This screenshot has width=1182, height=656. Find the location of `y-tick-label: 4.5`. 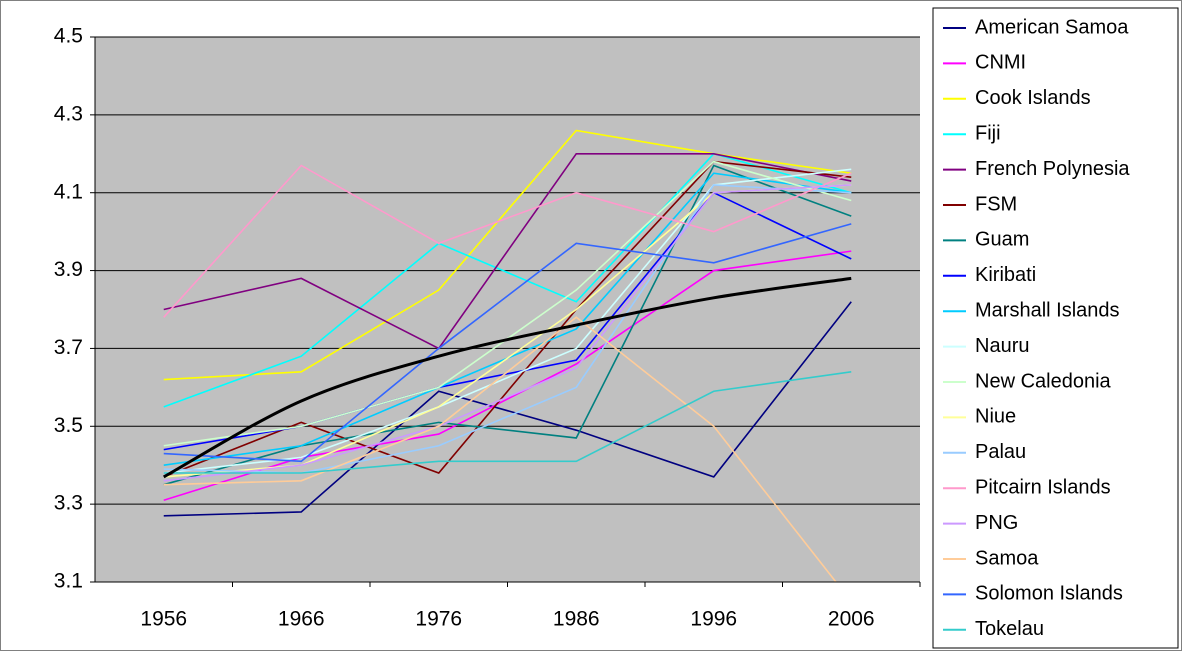

y-tick-label: 4.5 is located at coordinates (68, 36).